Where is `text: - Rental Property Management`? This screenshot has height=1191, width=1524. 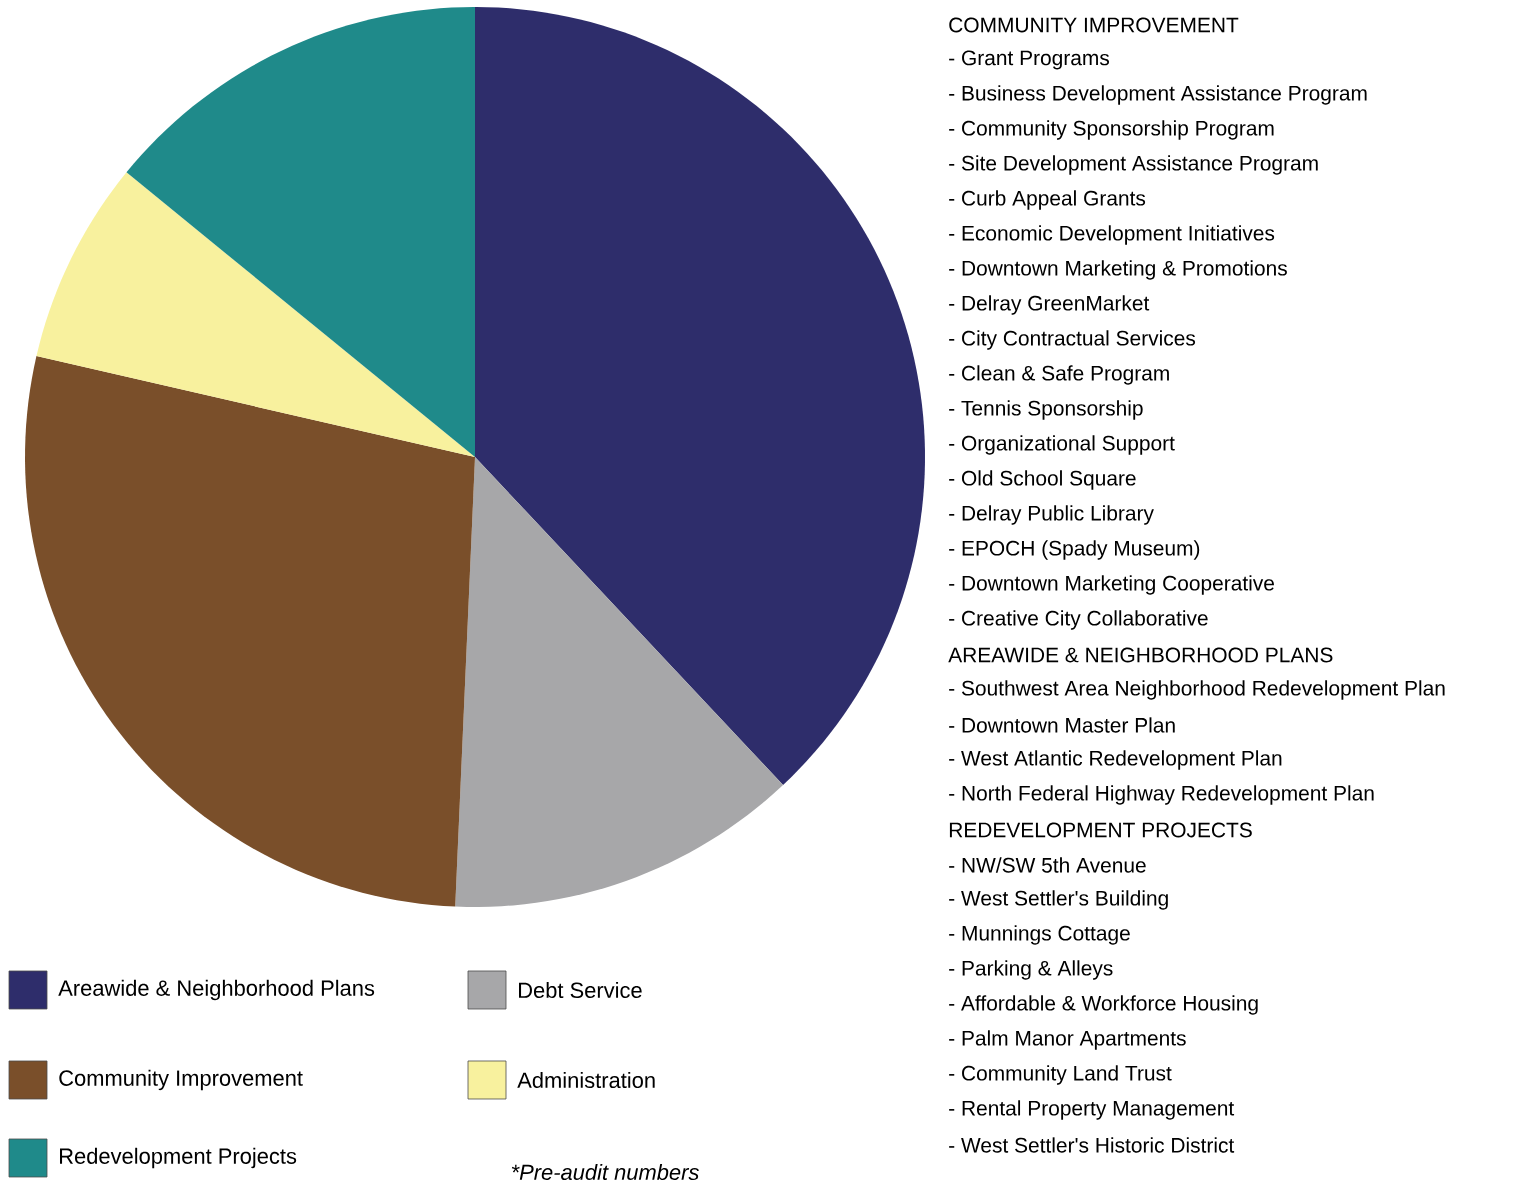 text: - Rental Property Management is located at coordinates (1092, 1110).